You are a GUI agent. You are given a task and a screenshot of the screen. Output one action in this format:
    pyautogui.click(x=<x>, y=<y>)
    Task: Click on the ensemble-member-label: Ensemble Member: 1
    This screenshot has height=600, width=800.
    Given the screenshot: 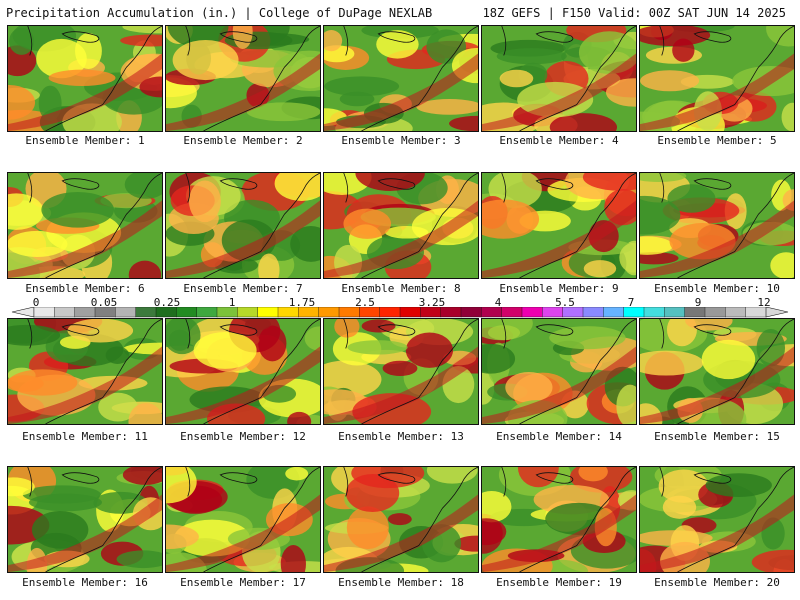 What is the action you would take?
    pyautogui.click(x=85, y=140)
    